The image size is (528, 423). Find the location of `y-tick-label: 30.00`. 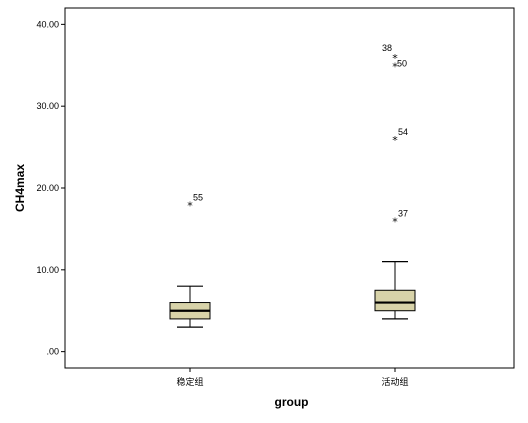

y-tick-label: 30.00 is located at coordinates (47, 106).